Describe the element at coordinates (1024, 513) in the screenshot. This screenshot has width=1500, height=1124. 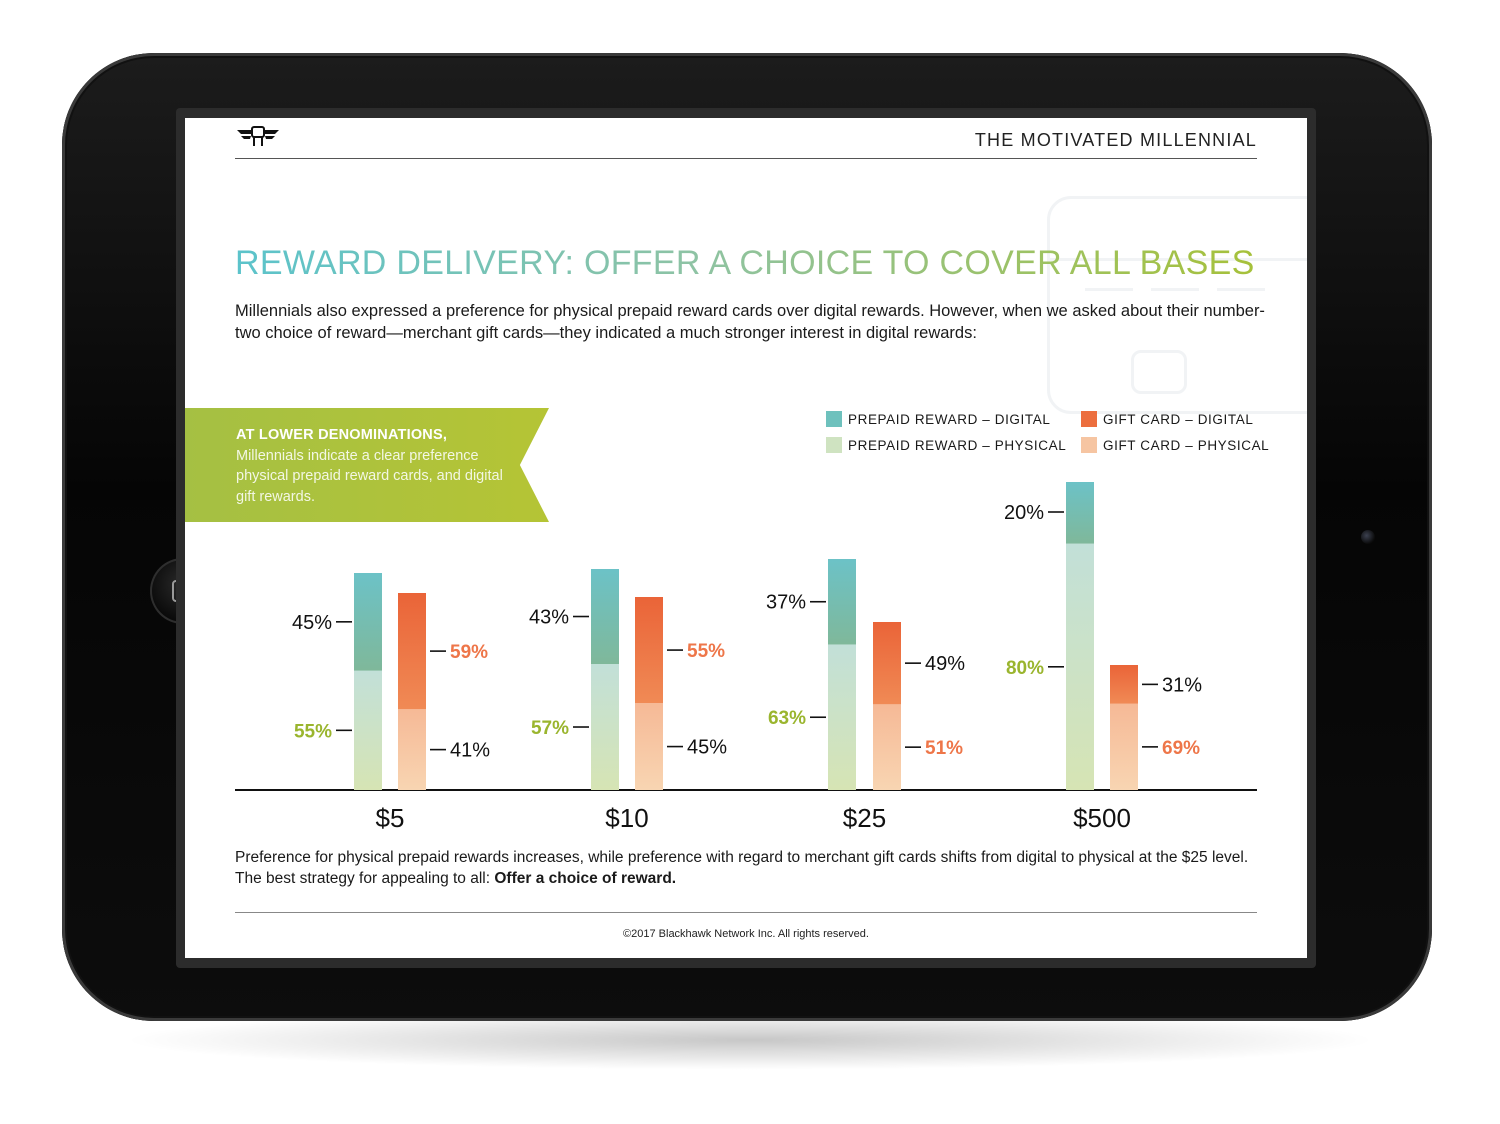
I see `data-label-prepaid-digital: 20%` at that location.